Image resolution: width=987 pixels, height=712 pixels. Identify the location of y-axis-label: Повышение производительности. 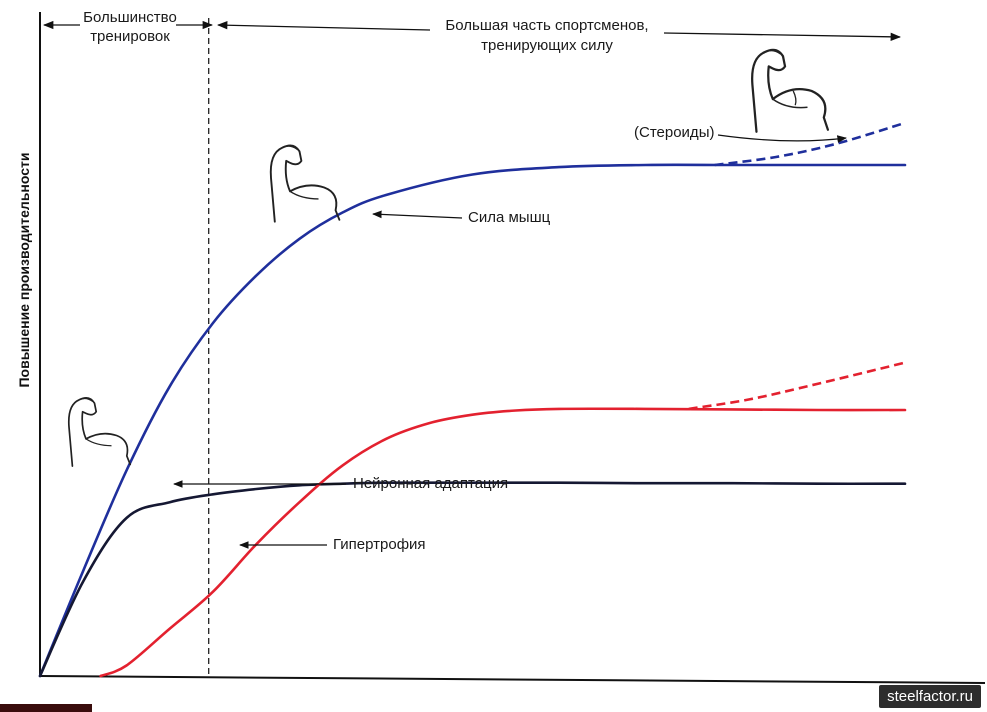
(24, 270).